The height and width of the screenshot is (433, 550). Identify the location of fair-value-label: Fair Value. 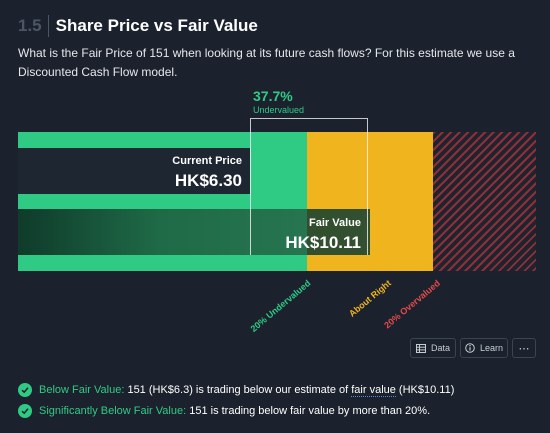
(335, 223).